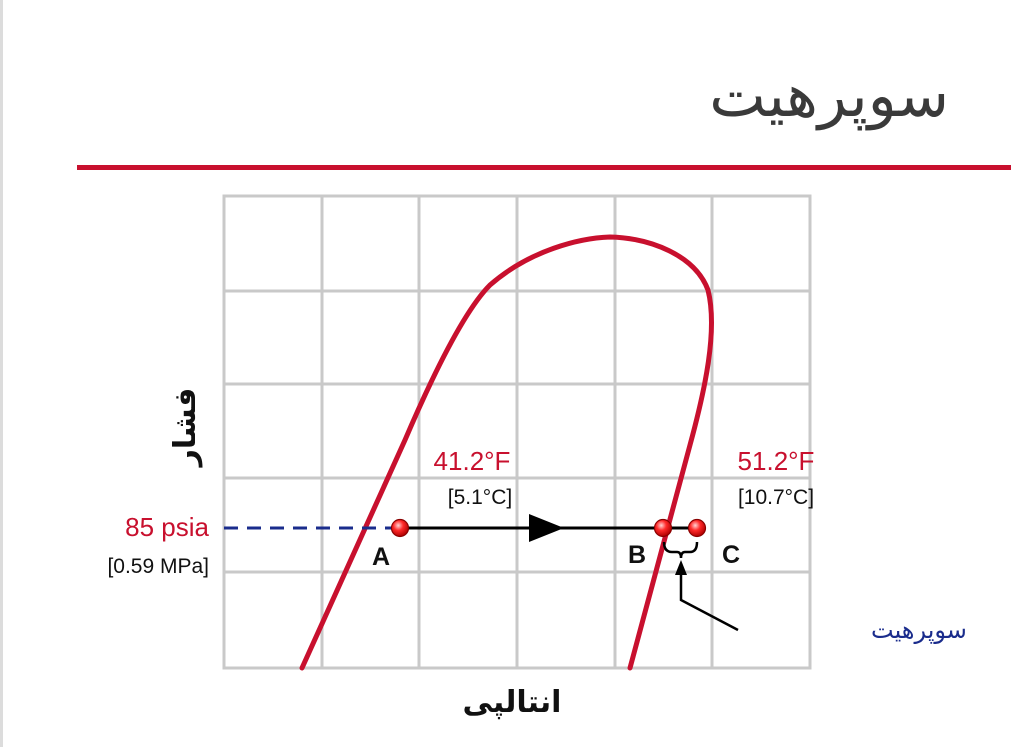  I want to click on point-b-dot, so click(663, 528).